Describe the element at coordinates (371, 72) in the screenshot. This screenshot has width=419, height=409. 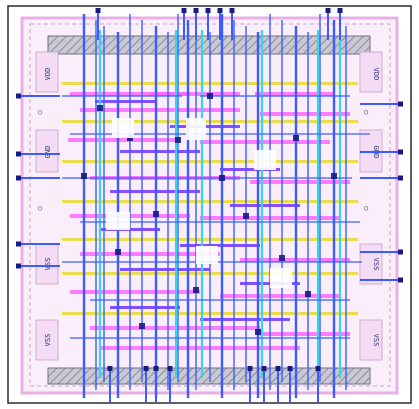
I see `rail-box-top-right` at that location.